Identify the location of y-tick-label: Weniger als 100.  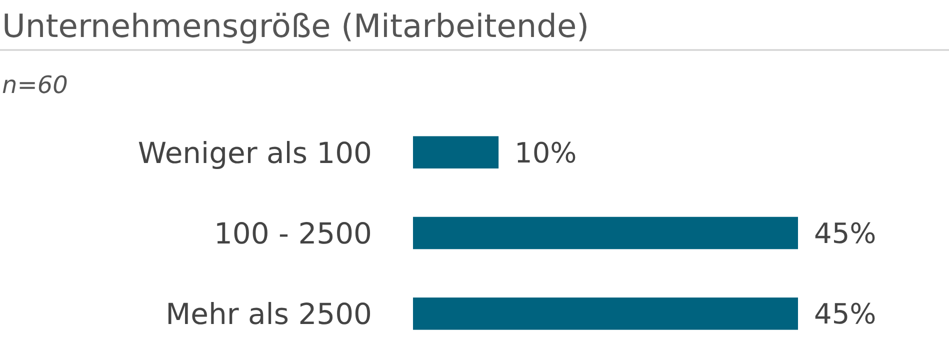
(255, 153).